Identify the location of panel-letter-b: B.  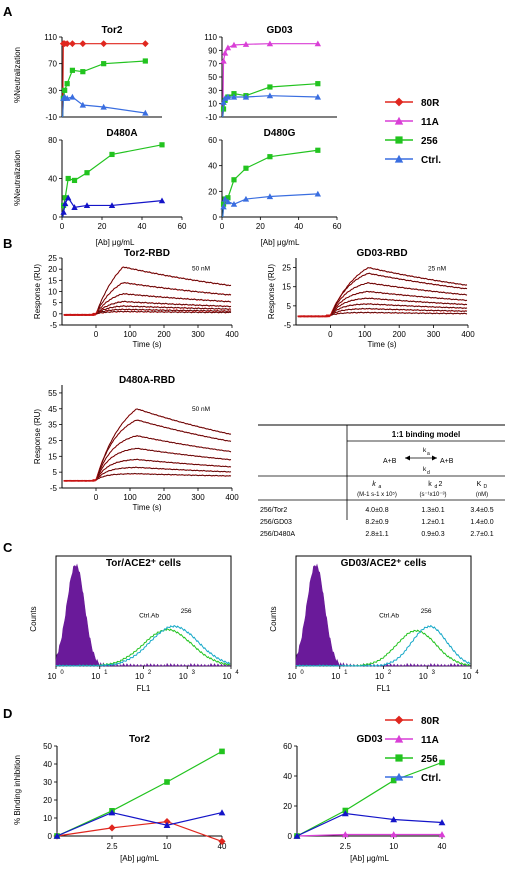
(7, 243).